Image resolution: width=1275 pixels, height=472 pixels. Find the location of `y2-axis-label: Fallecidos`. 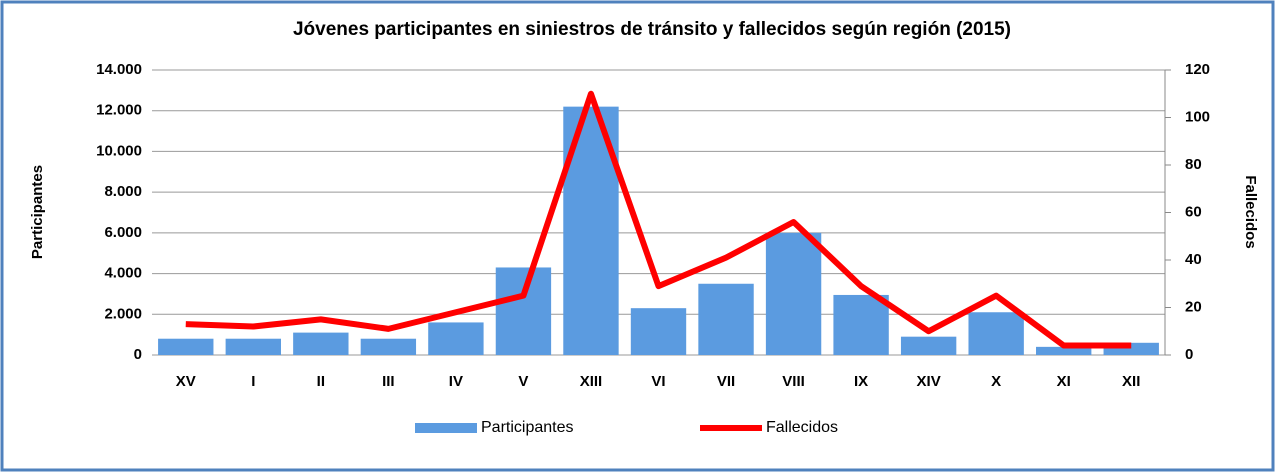

y2-axis-label: Fallecidos is located at coordinates (1250, 211).